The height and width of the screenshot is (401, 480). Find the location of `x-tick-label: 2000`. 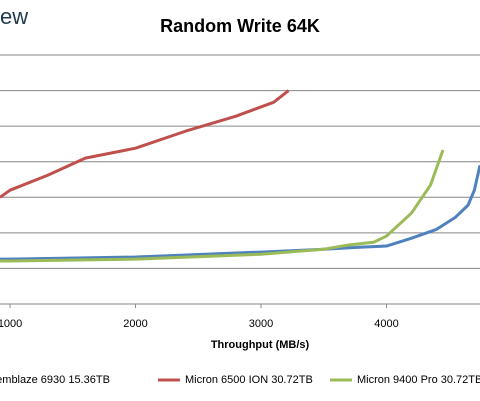

x-tick-label: 2000 is located at coordinates (135, 324).